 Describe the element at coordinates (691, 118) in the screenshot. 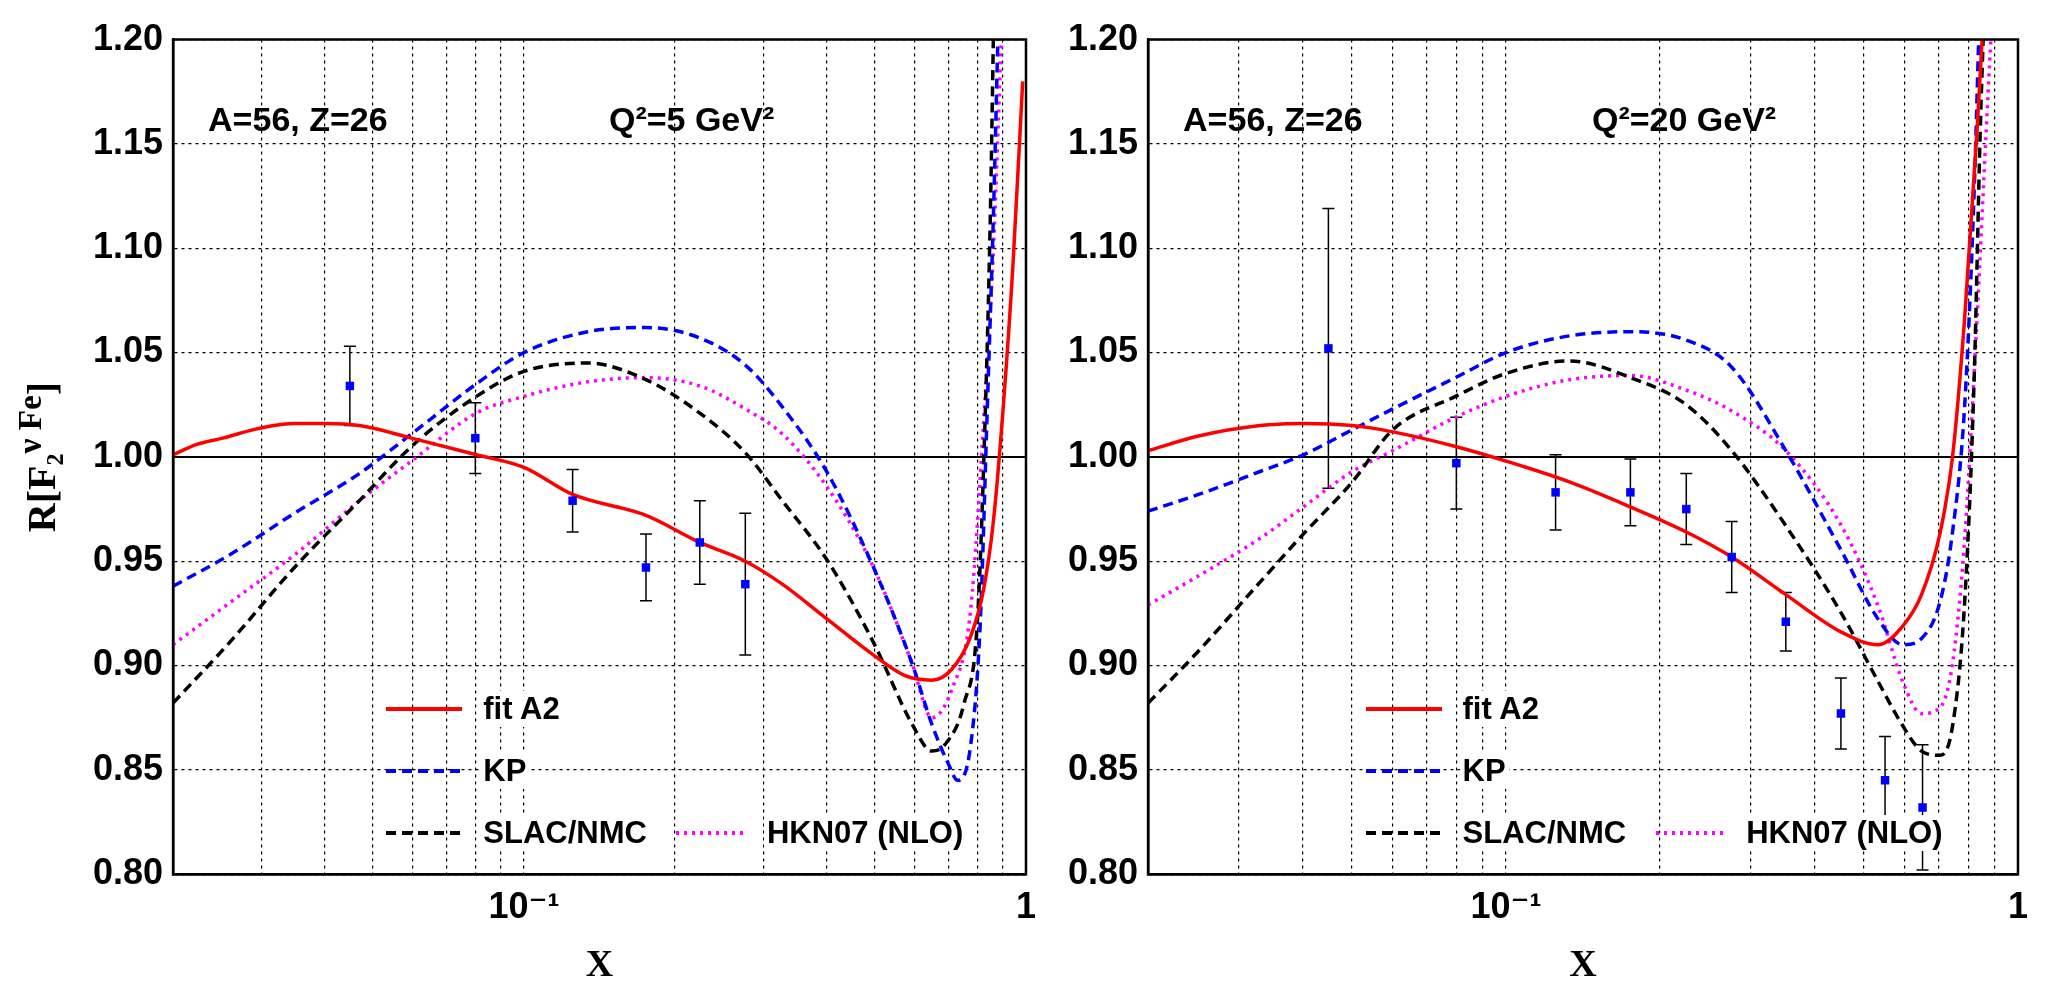

I see `annotation: Q²=5 GeV²` at that location.